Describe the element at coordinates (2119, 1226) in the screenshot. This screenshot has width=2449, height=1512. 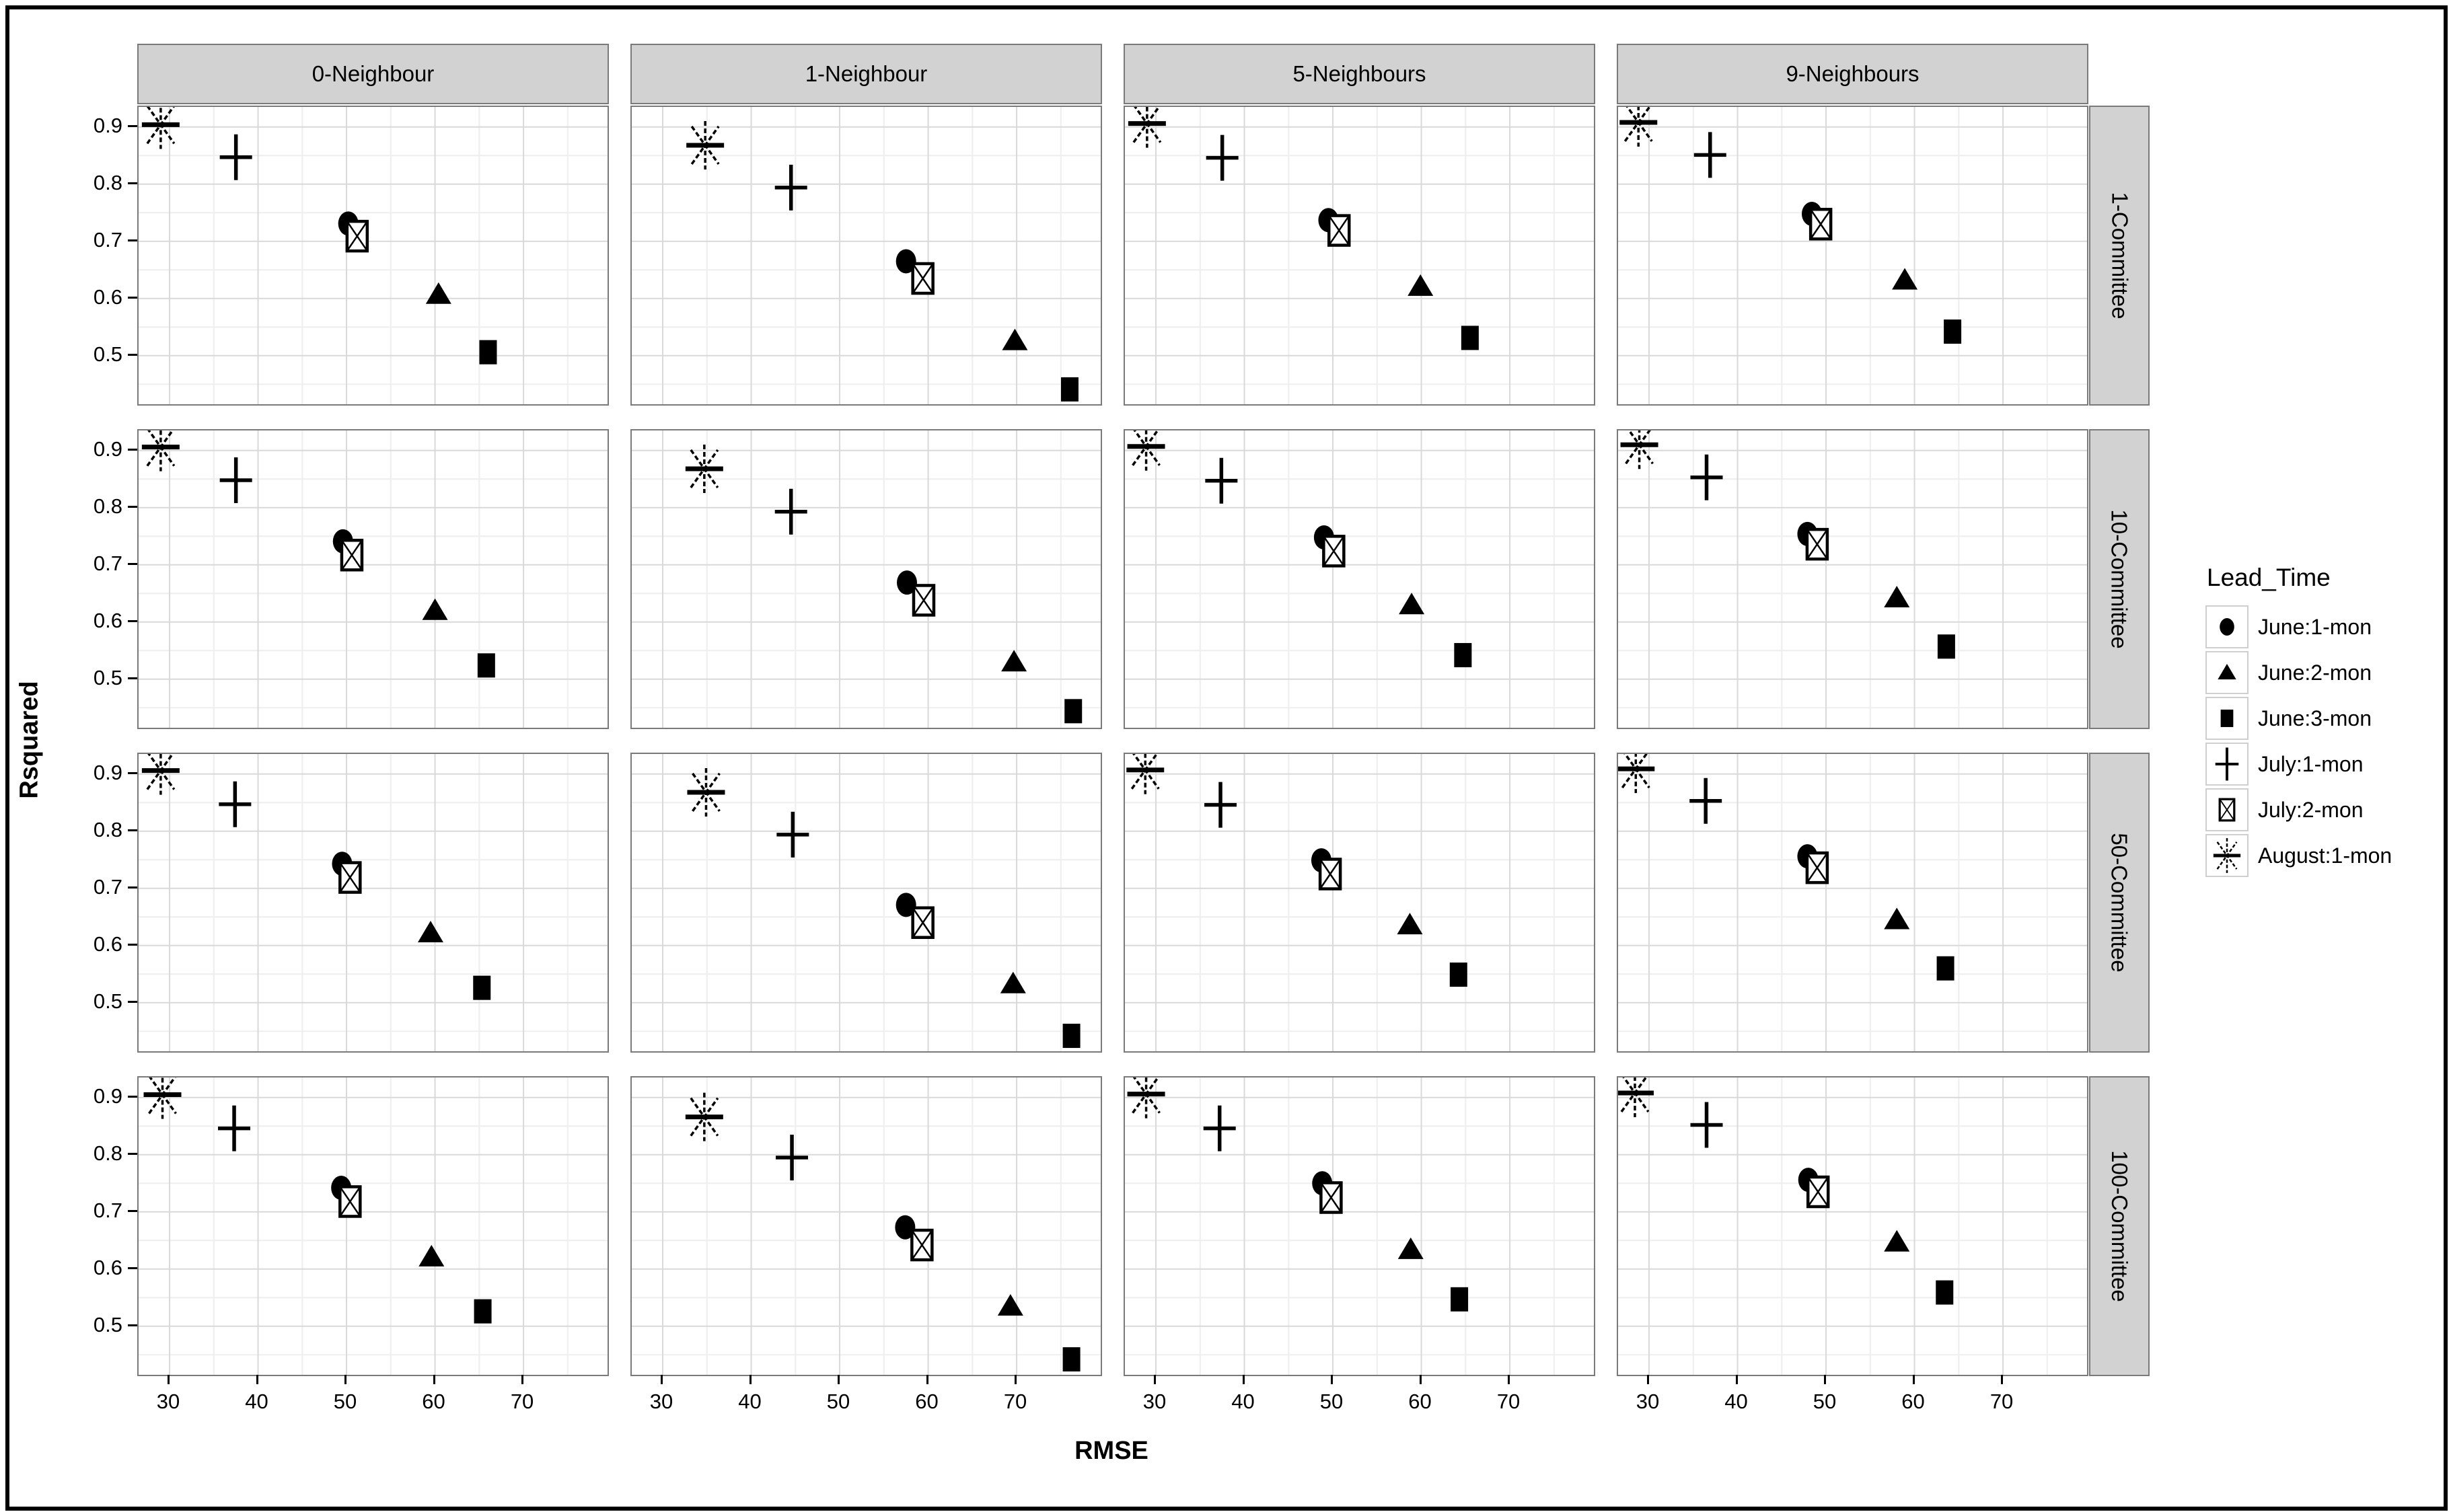
I see `facet-row-label: 100-Committee` at that location.